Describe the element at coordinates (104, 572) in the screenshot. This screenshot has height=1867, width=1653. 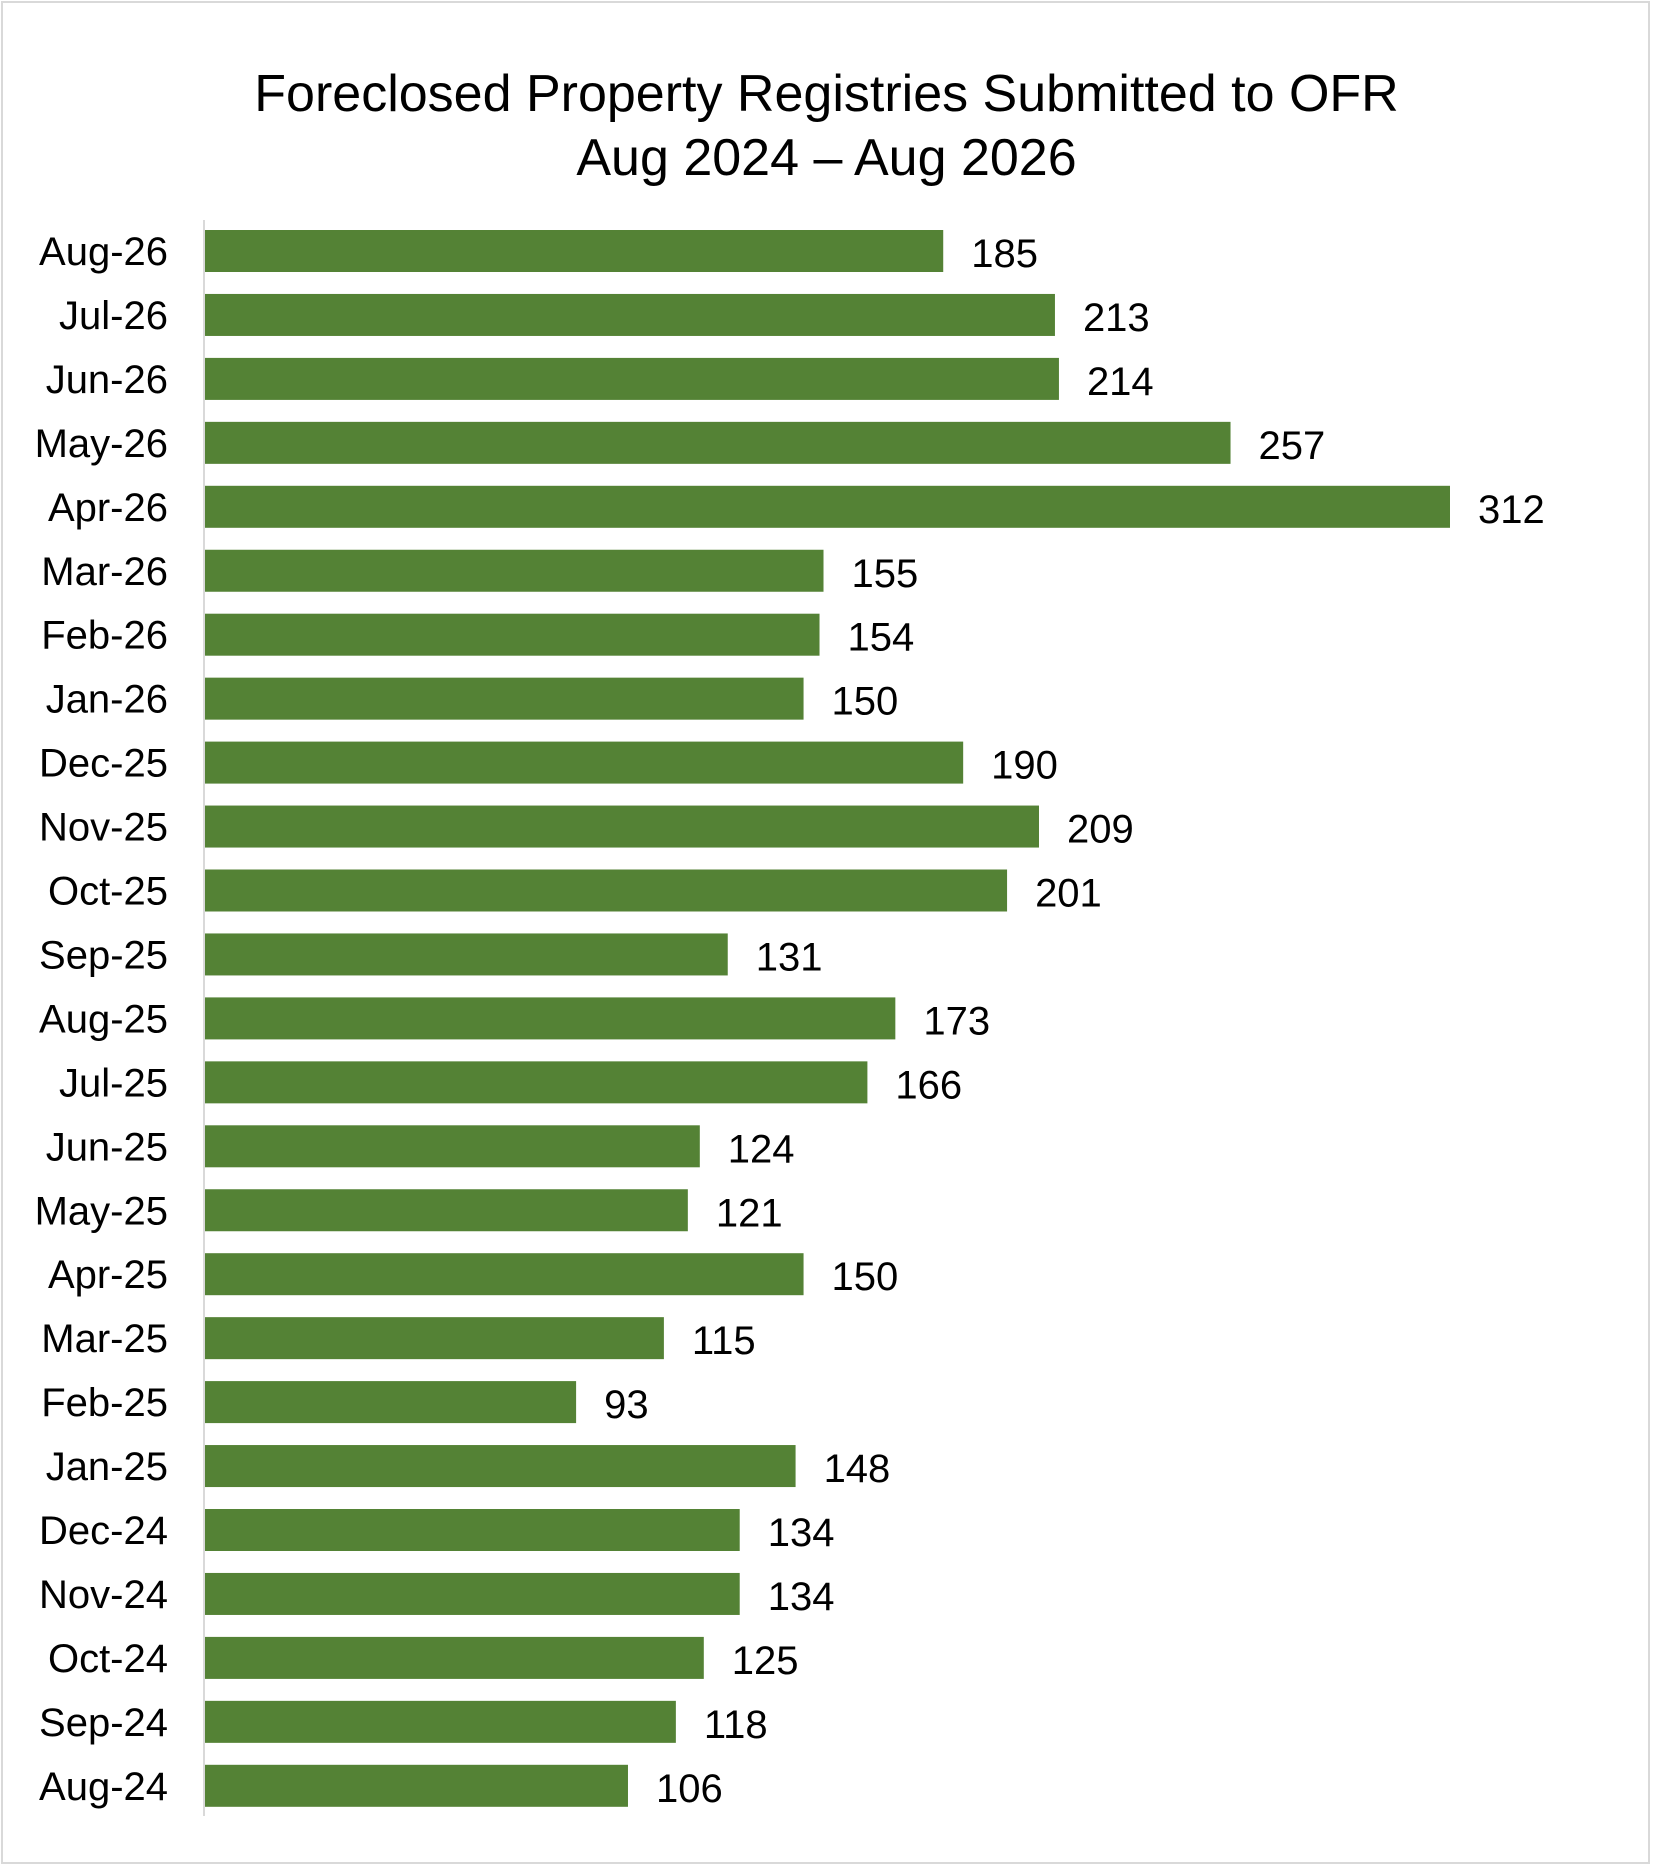
I see `category-label: Mar-26` at that location.